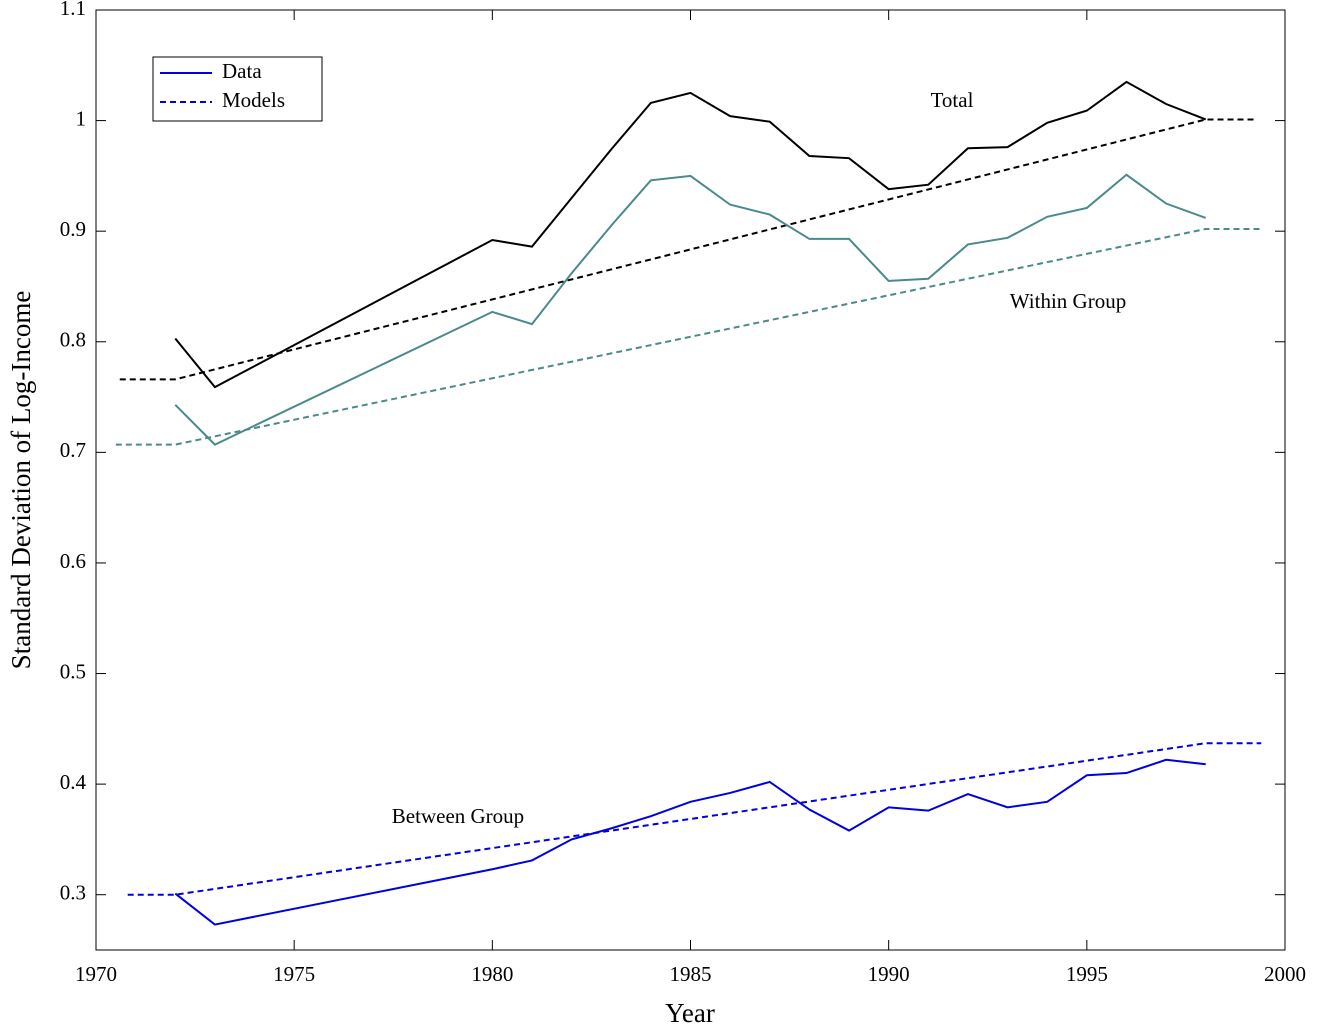 The height and width of the screenshot is (1036, 1335). Describe the element at coordinates (691, 974) in the screenshot. I see `x-tick-label: 1985` at that location.